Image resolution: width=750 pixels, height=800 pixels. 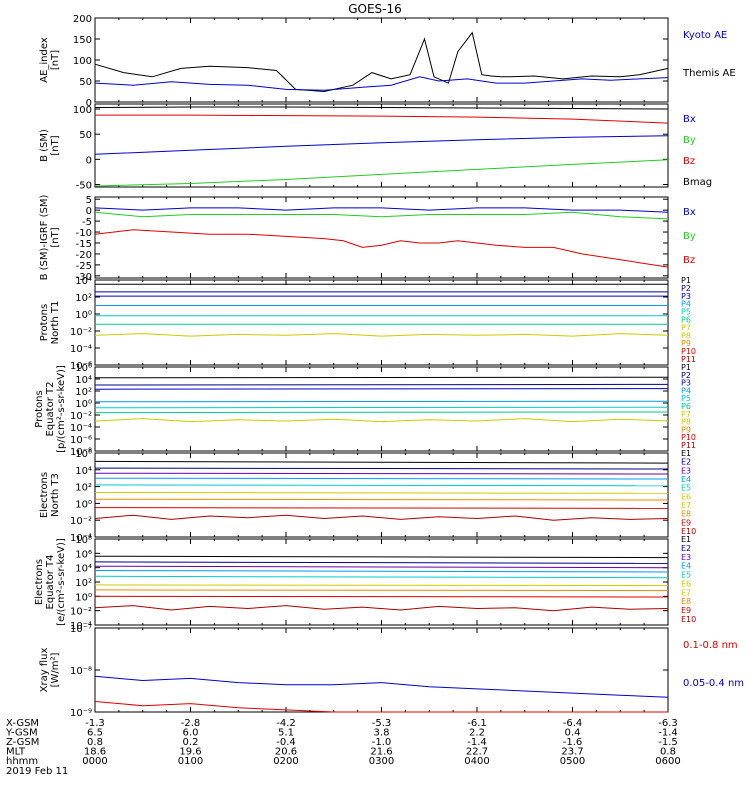 I want to click on legend-0-05-0-4-nm: 0.05-0.4 nm, so click(x=713, y=683).